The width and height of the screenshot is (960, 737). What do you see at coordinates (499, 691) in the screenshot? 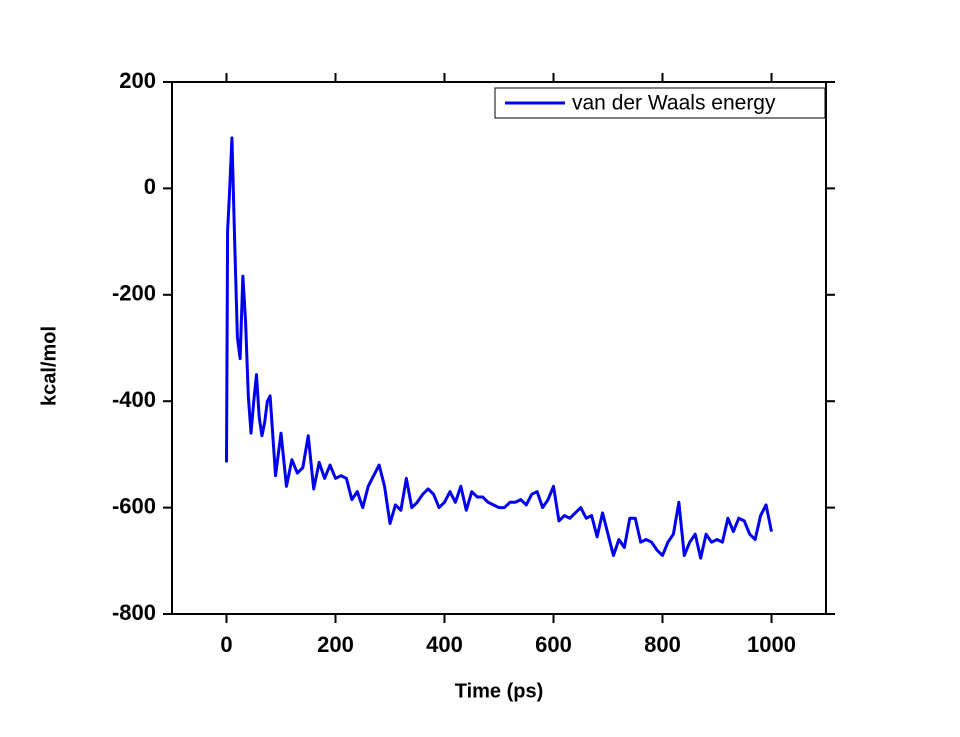
I see `x-axis-label: Time (ps)` at bounding box center [499, 691].